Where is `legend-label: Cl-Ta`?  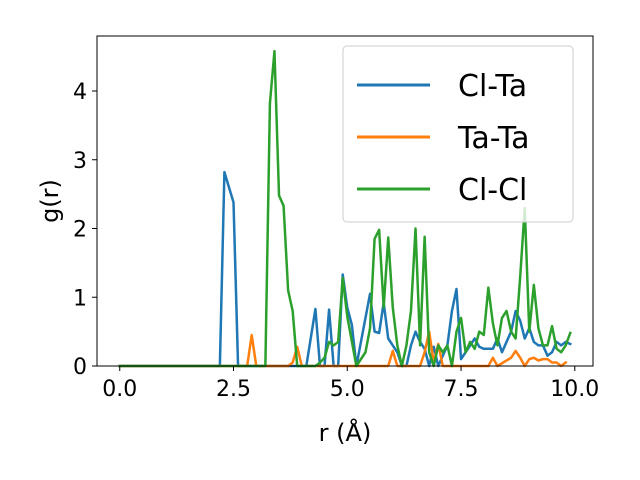
legend-label: Cl-Ta is located at coordinates (492, 86).